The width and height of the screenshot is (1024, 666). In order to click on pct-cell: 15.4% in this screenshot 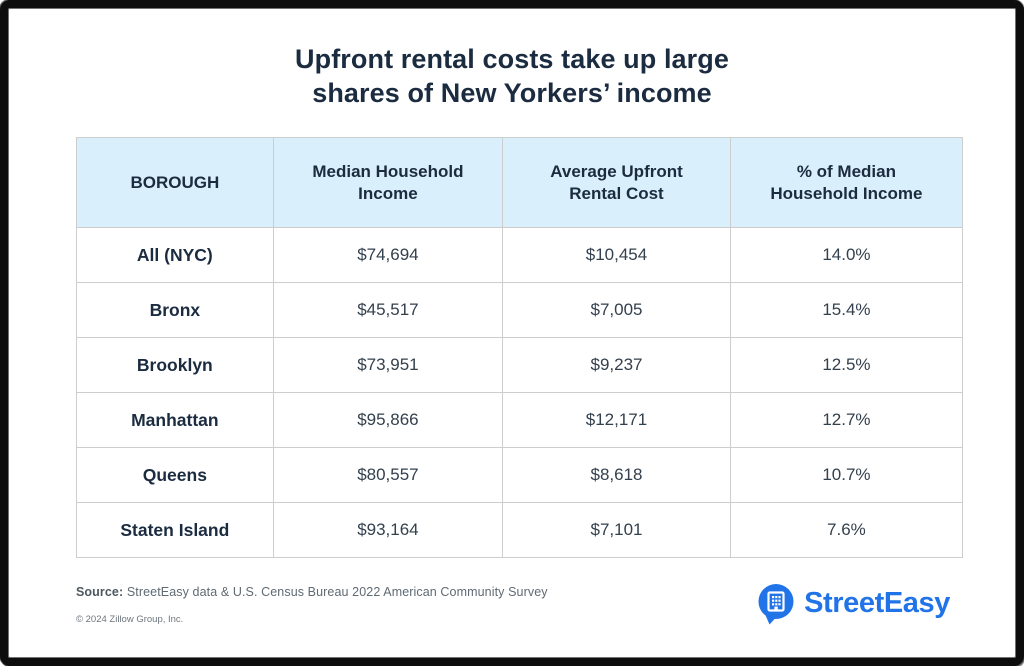, I will do `click(846, 310)`.